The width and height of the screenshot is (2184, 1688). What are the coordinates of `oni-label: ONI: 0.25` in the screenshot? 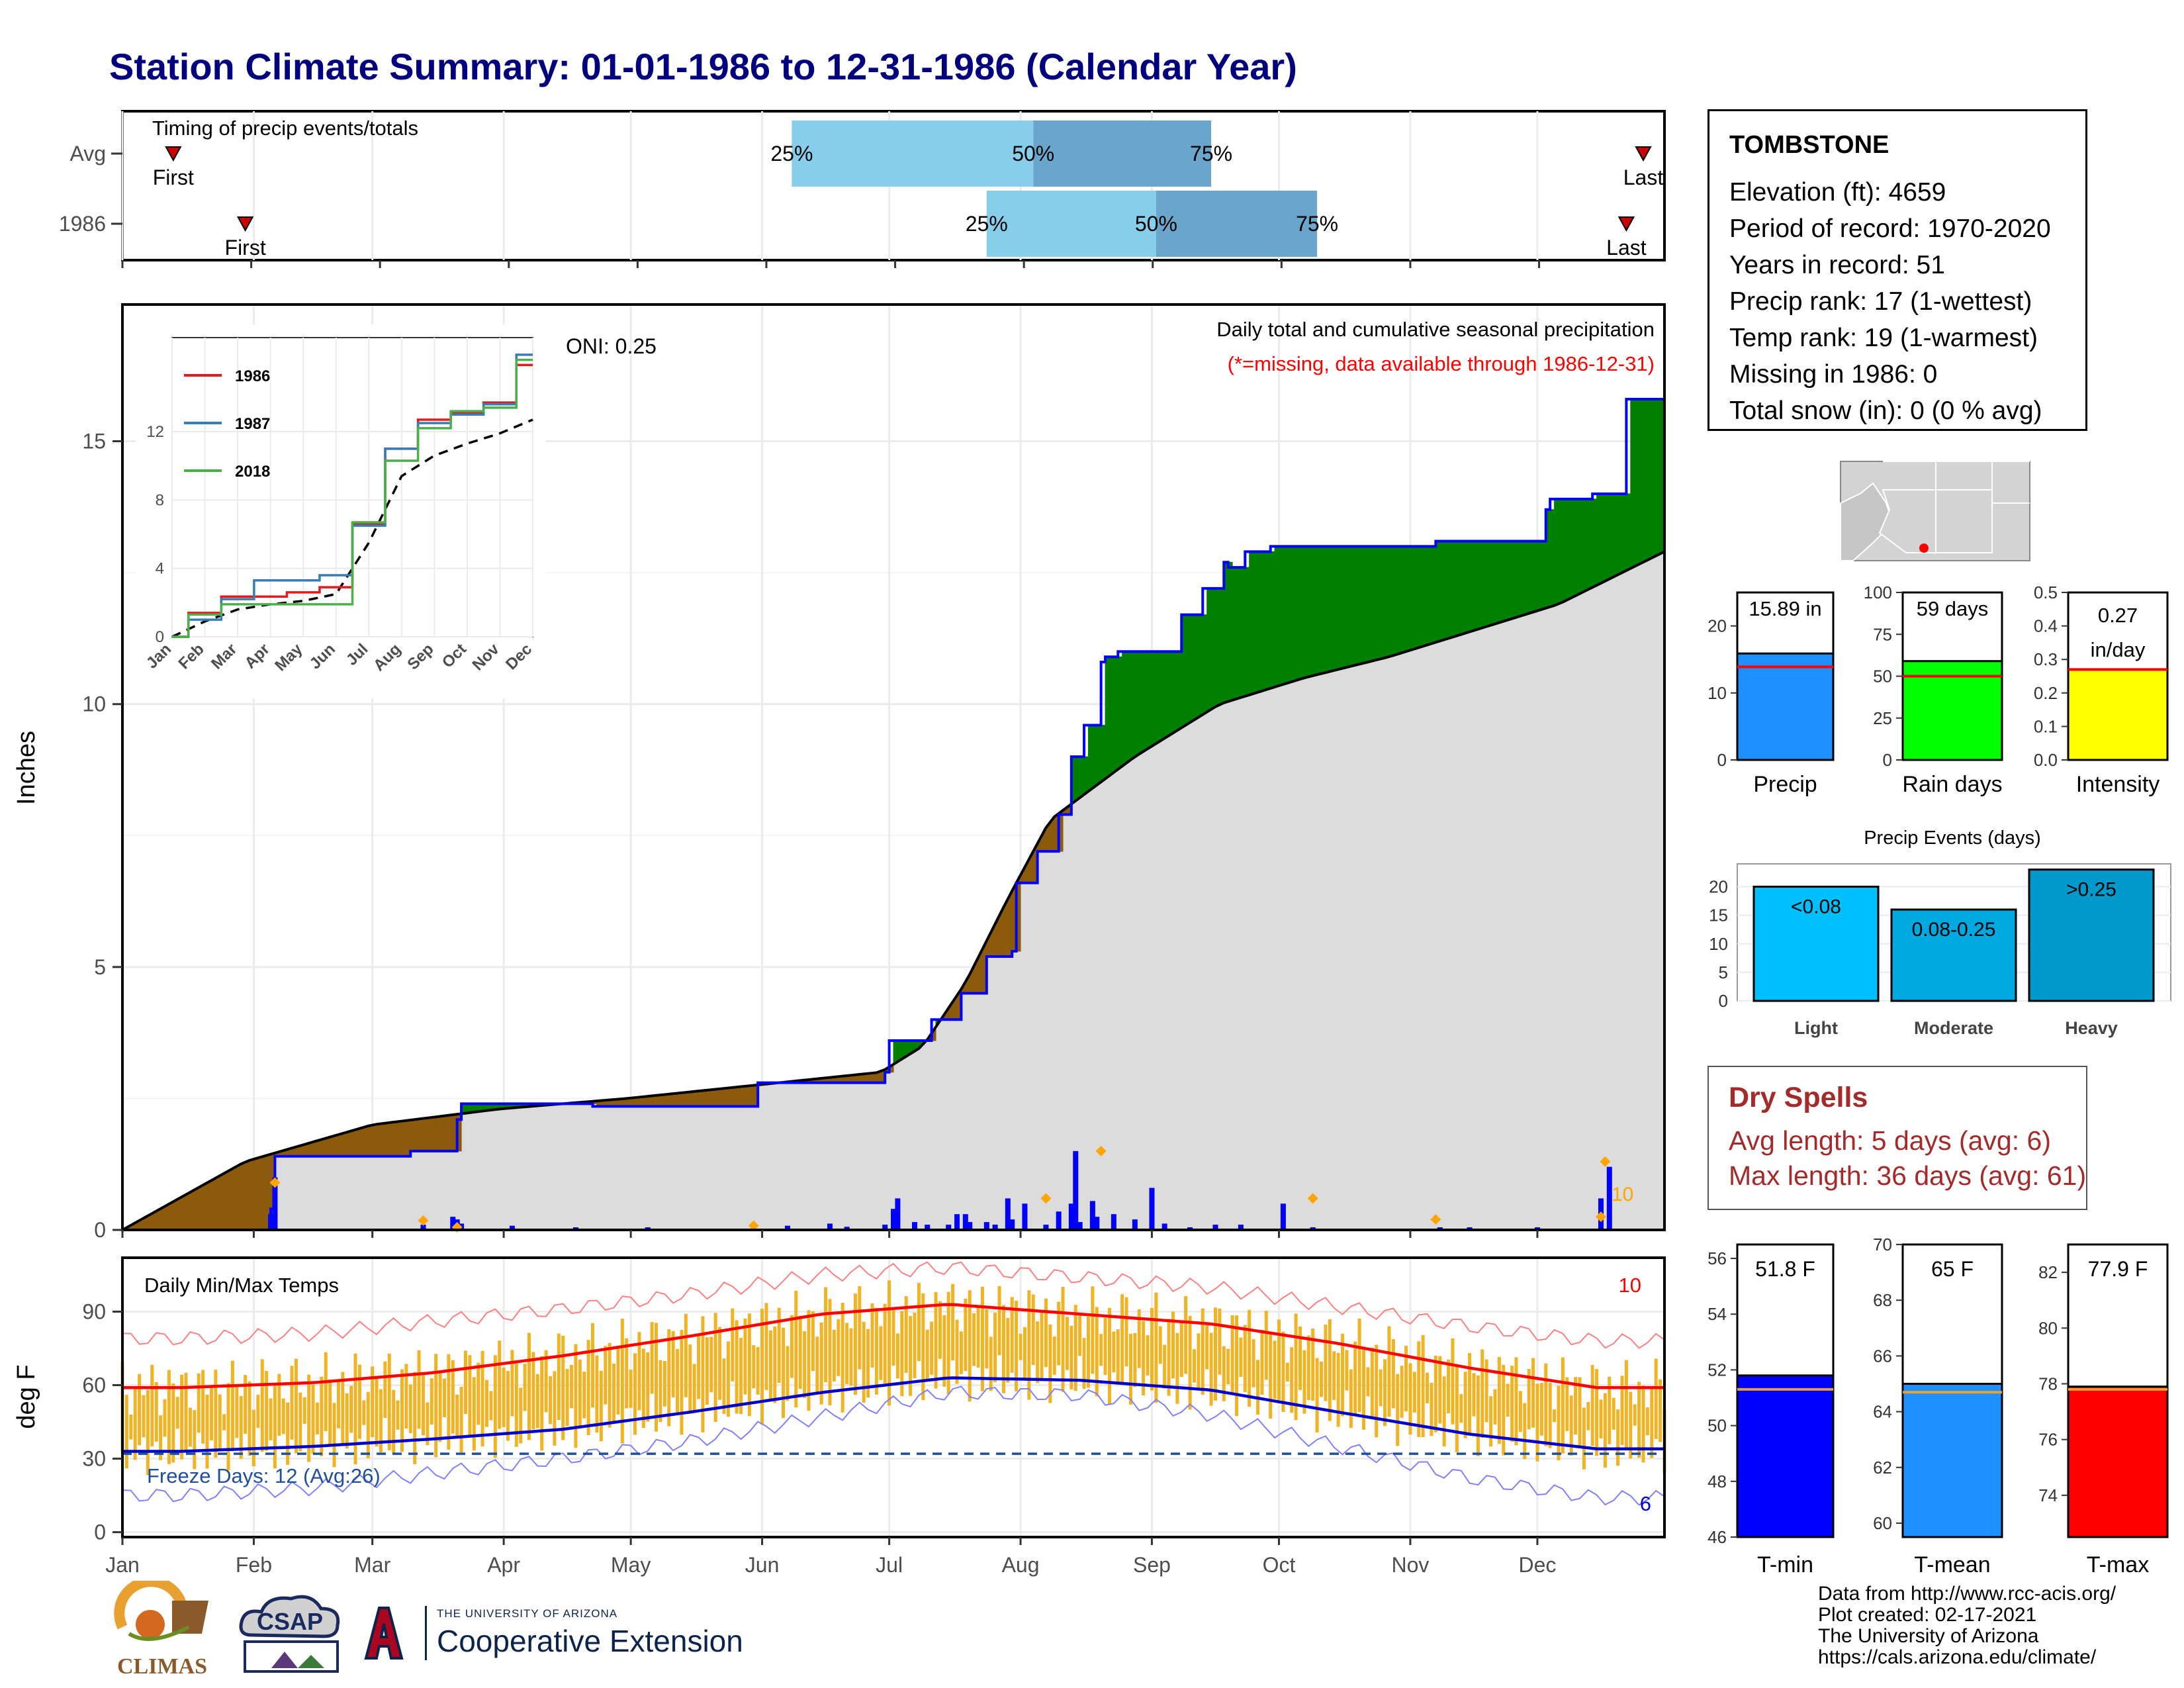 It's located at (611, 346).